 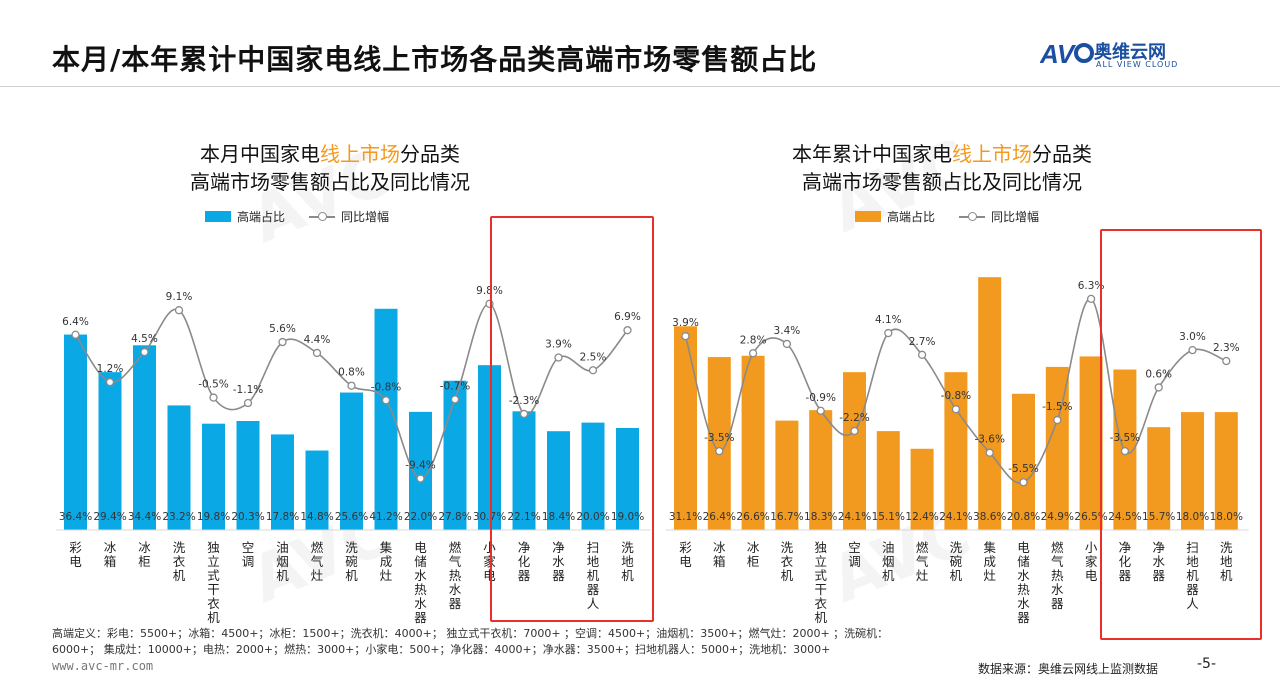 What do you see at coordinates (627, 561) in the screenshot?
I see `category-label: 洗地机` at bounding box center [627, 561].